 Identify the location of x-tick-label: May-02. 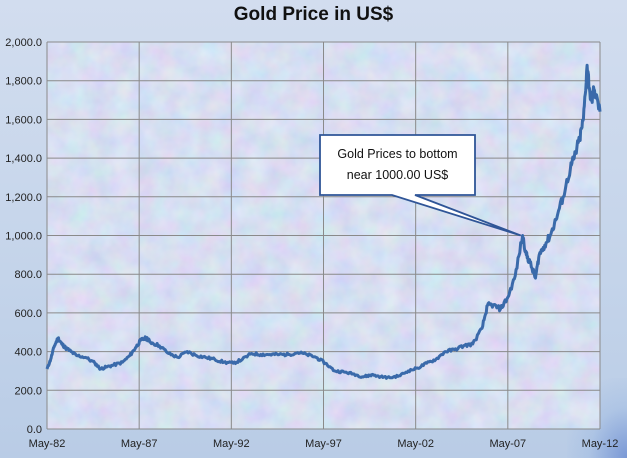
(415, 444).